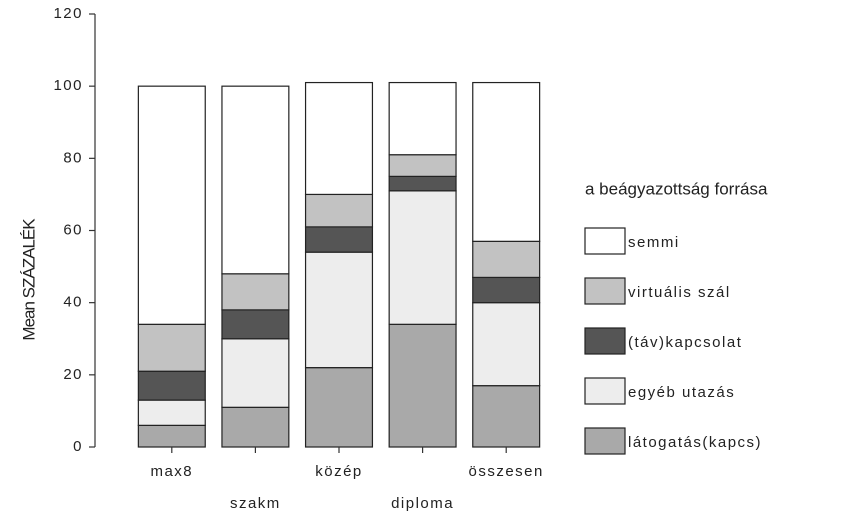 The width and height of the screenshot is (844, 514). I want to click on y-axis-label: Mean SZÁZALÉK, so click(28, 279).